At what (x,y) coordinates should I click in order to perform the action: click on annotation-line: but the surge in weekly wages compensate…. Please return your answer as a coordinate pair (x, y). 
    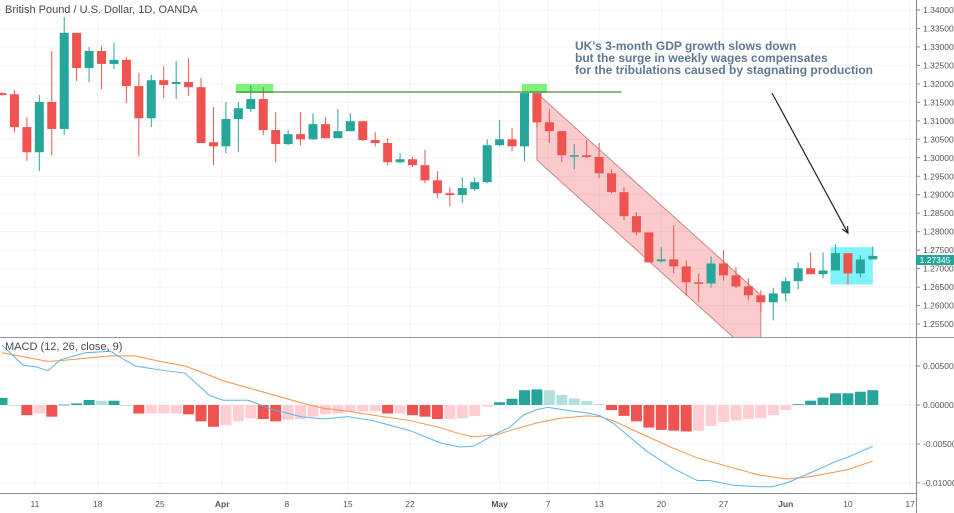
    Looking at the image, I should click on (701, 58).